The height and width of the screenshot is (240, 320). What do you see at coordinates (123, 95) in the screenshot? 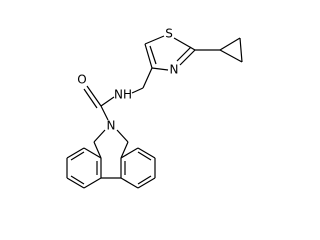
I see `atom-label: NH` at bounding box center [123, 95].